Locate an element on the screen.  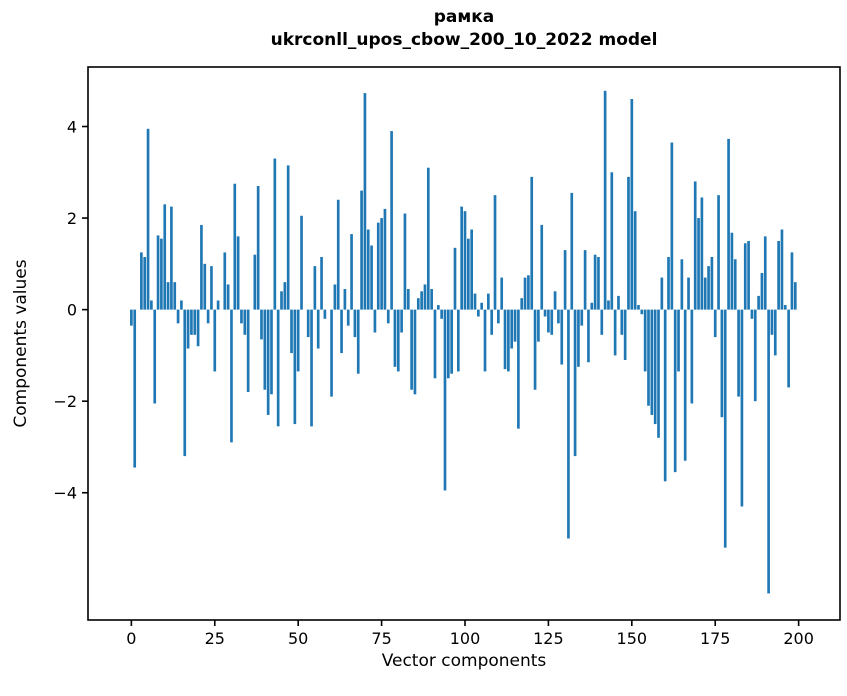
y-axis-label: Components values is located at coordinates (21, 343).